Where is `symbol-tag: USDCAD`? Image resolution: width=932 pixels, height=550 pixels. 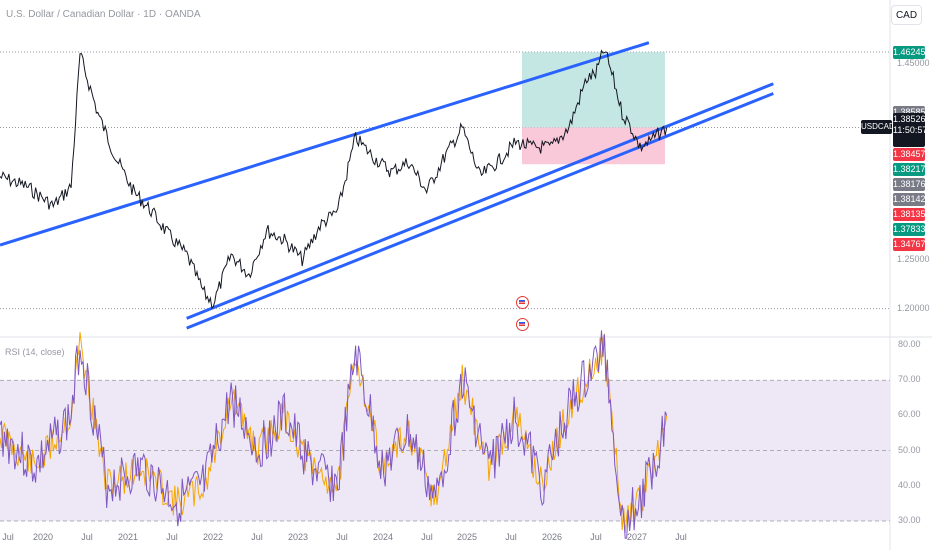
symbol-tag: USDCAD is located at coordinates (878, 127).